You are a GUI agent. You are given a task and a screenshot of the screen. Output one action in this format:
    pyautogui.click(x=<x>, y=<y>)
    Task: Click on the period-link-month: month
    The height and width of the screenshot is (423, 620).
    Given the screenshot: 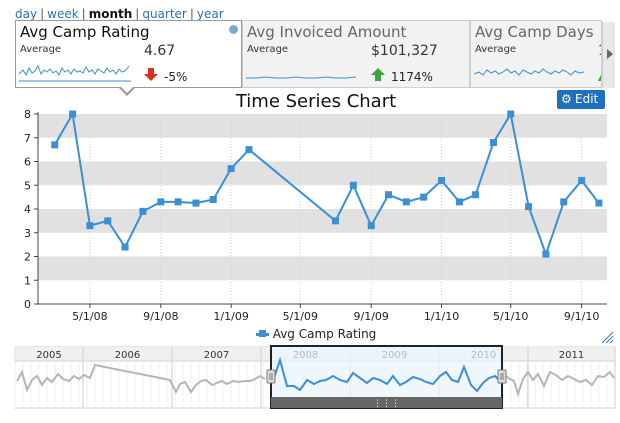 What is the action you would take?
    pyautogui.click(x=110, y=14)
    